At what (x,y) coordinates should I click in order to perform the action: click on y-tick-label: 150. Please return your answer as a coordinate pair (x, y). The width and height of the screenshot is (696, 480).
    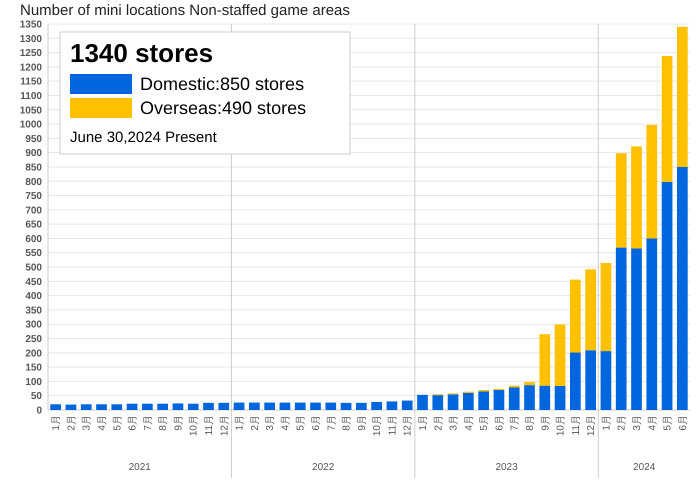
    Looking at the image, I should click on (33, 368).